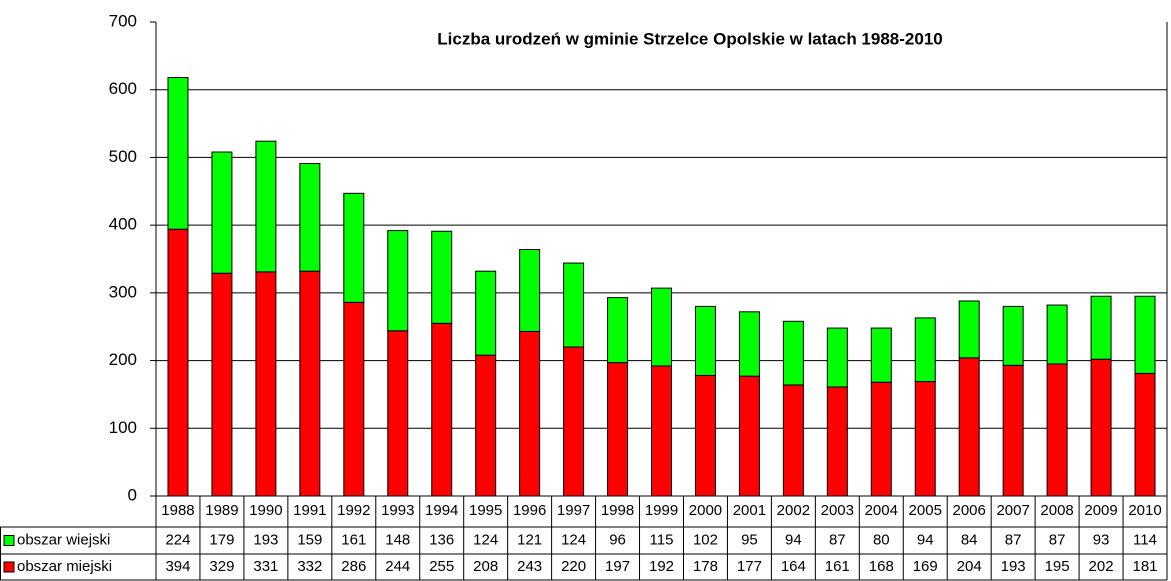  What do you see at coordinates (1144, 510) in the screenshot?
I see `x-tick-label: 2010` at bounding box center [1144, 510].